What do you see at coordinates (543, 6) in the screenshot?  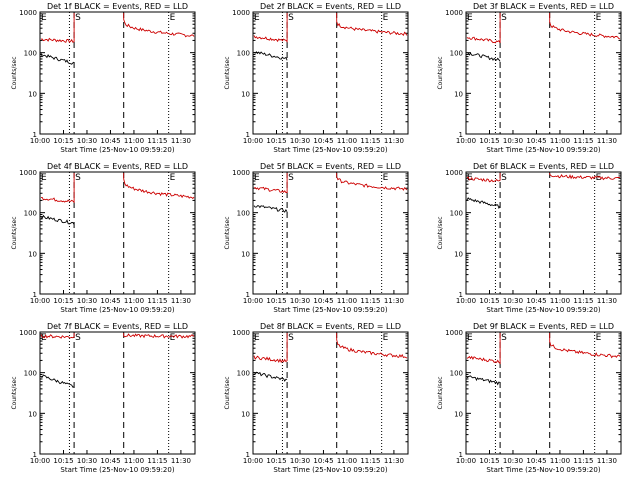 I see `chart-title: Det 3f BLACK = Events, RED = LLD` at bounding box center [543, 6].